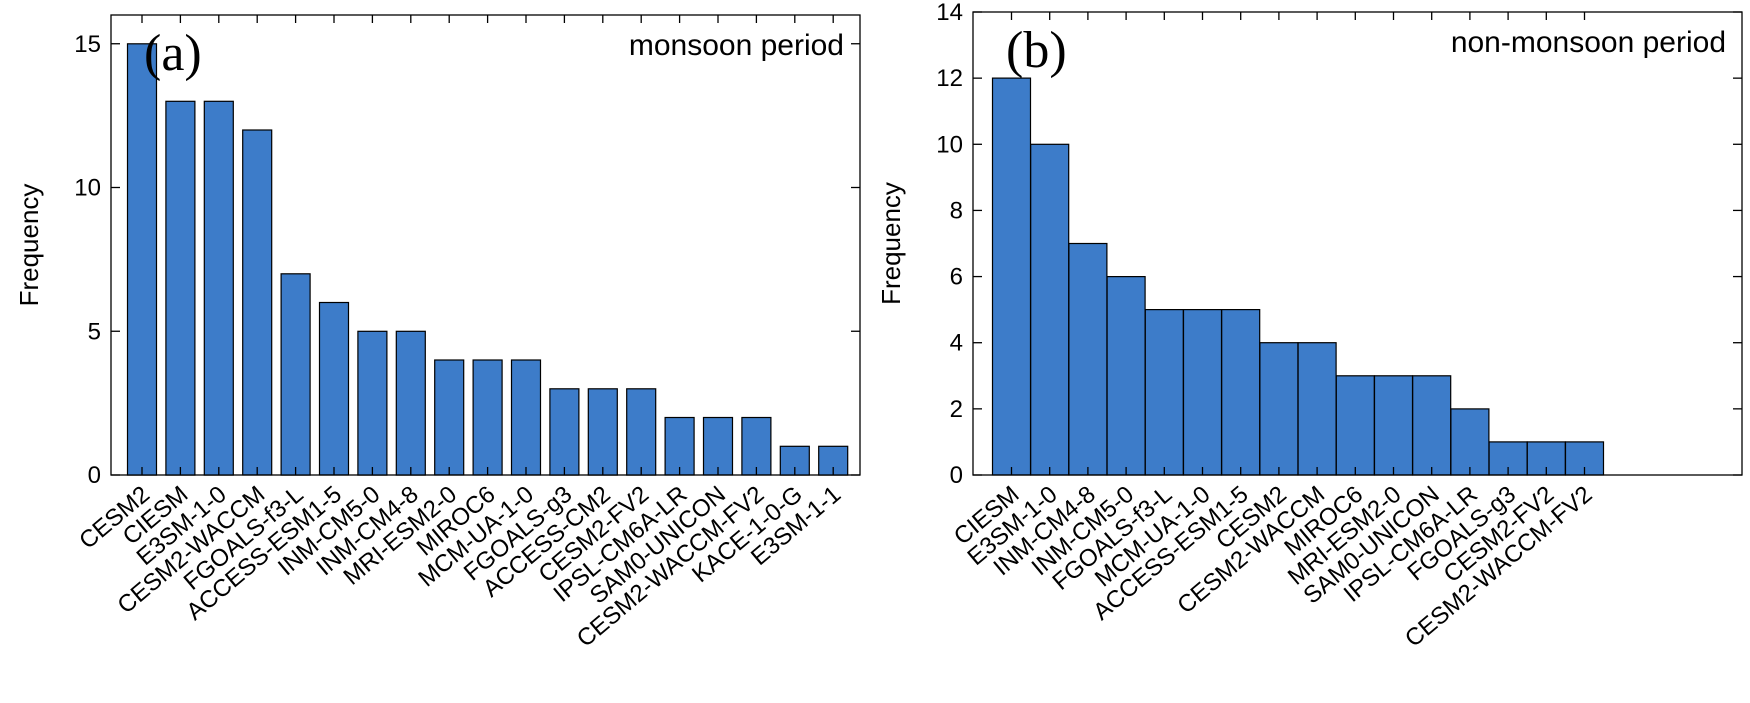  Describe the element at coordinates (602, 432) in the screenshot. I see `bar-access-cm2` at that location.